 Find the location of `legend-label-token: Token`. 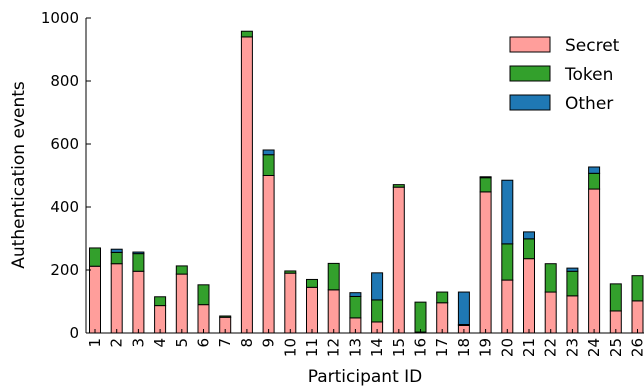

legend-label-token: Token is located at coordinates (588, 75).